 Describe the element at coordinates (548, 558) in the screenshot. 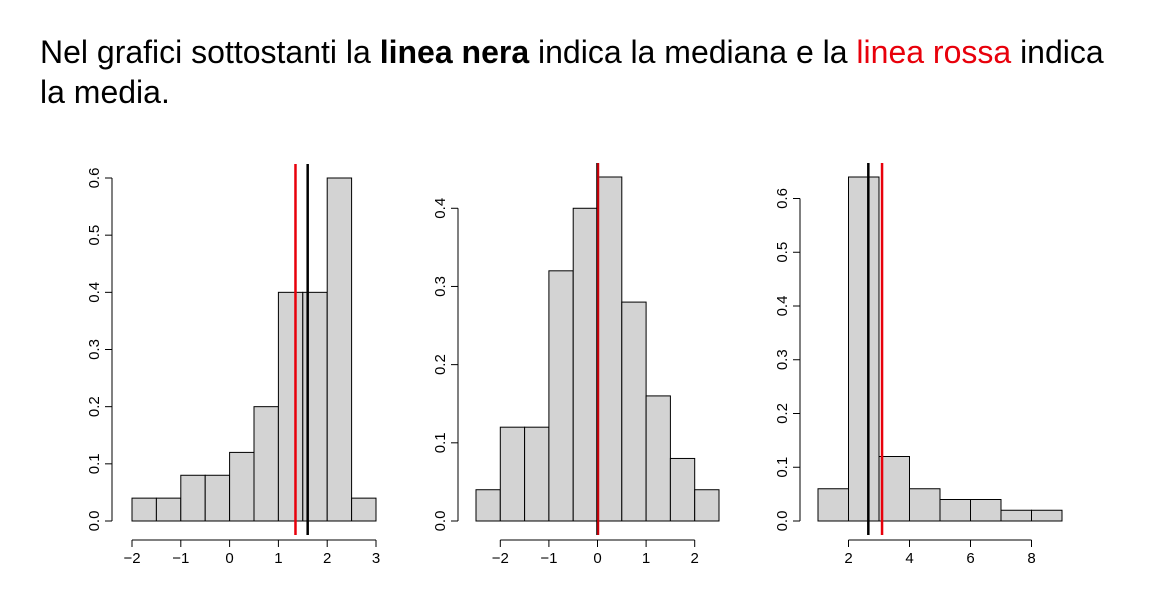

I see `chart2-x-tick-label: −1` at that location.